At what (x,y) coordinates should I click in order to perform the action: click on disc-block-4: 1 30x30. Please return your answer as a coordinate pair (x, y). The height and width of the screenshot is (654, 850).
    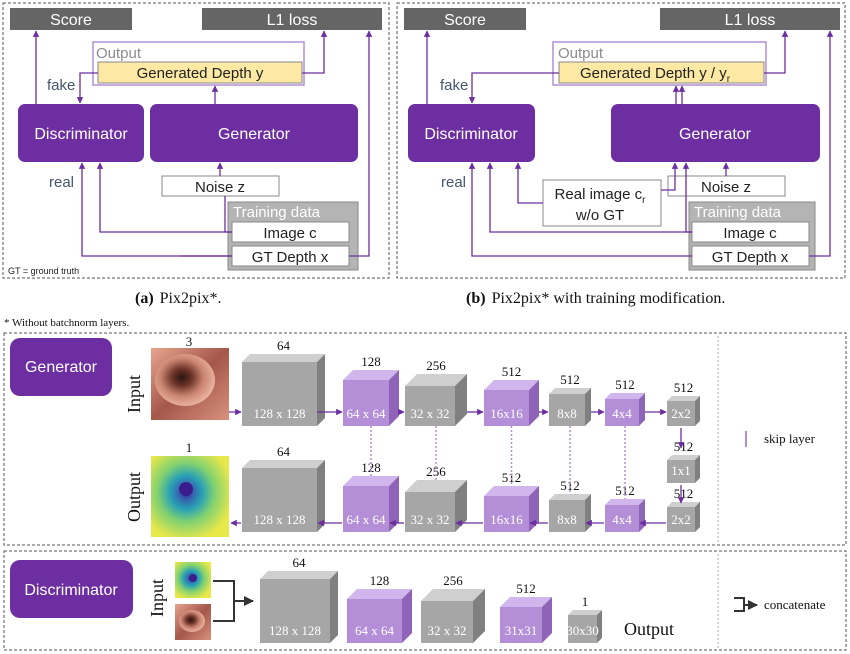
    Looking at the image, I should click on (584, 618).